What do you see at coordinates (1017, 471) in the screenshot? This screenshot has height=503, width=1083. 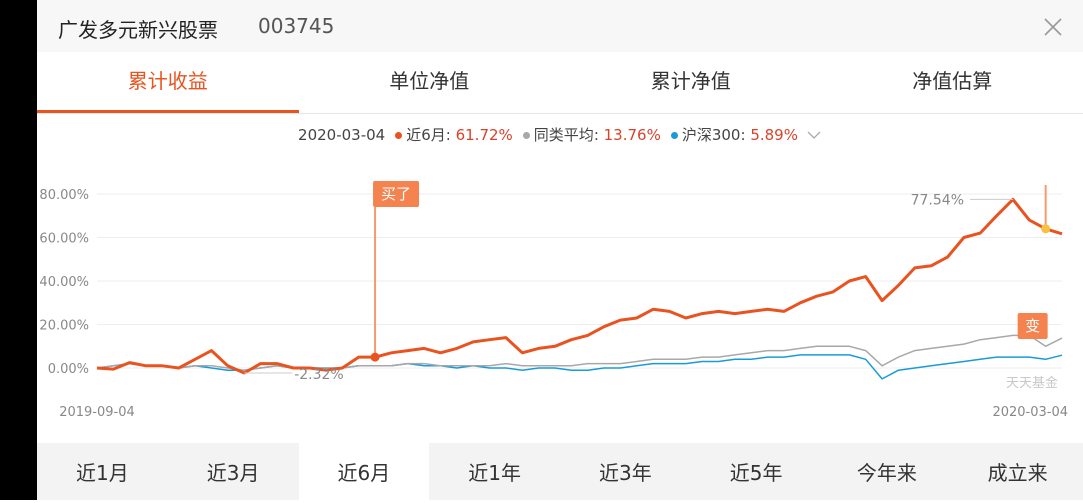 I see `period-tab: 成立来` at bounding box center [1017, 471].